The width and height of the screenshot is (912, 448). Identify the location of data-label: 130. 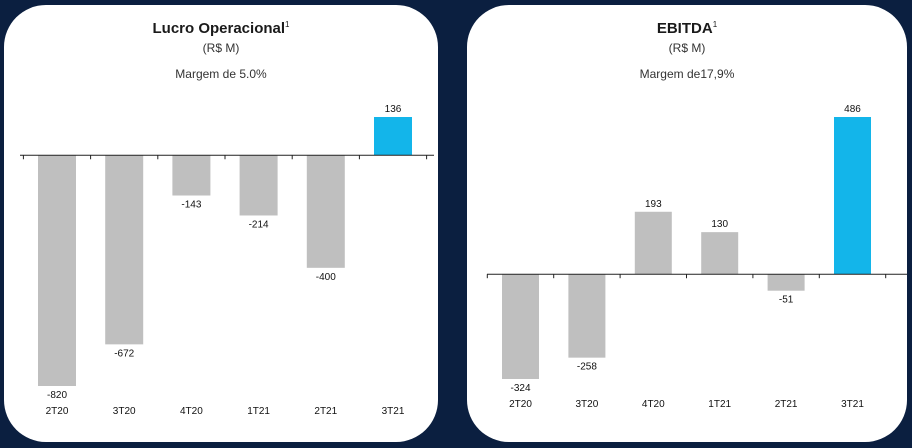
(719, 224).